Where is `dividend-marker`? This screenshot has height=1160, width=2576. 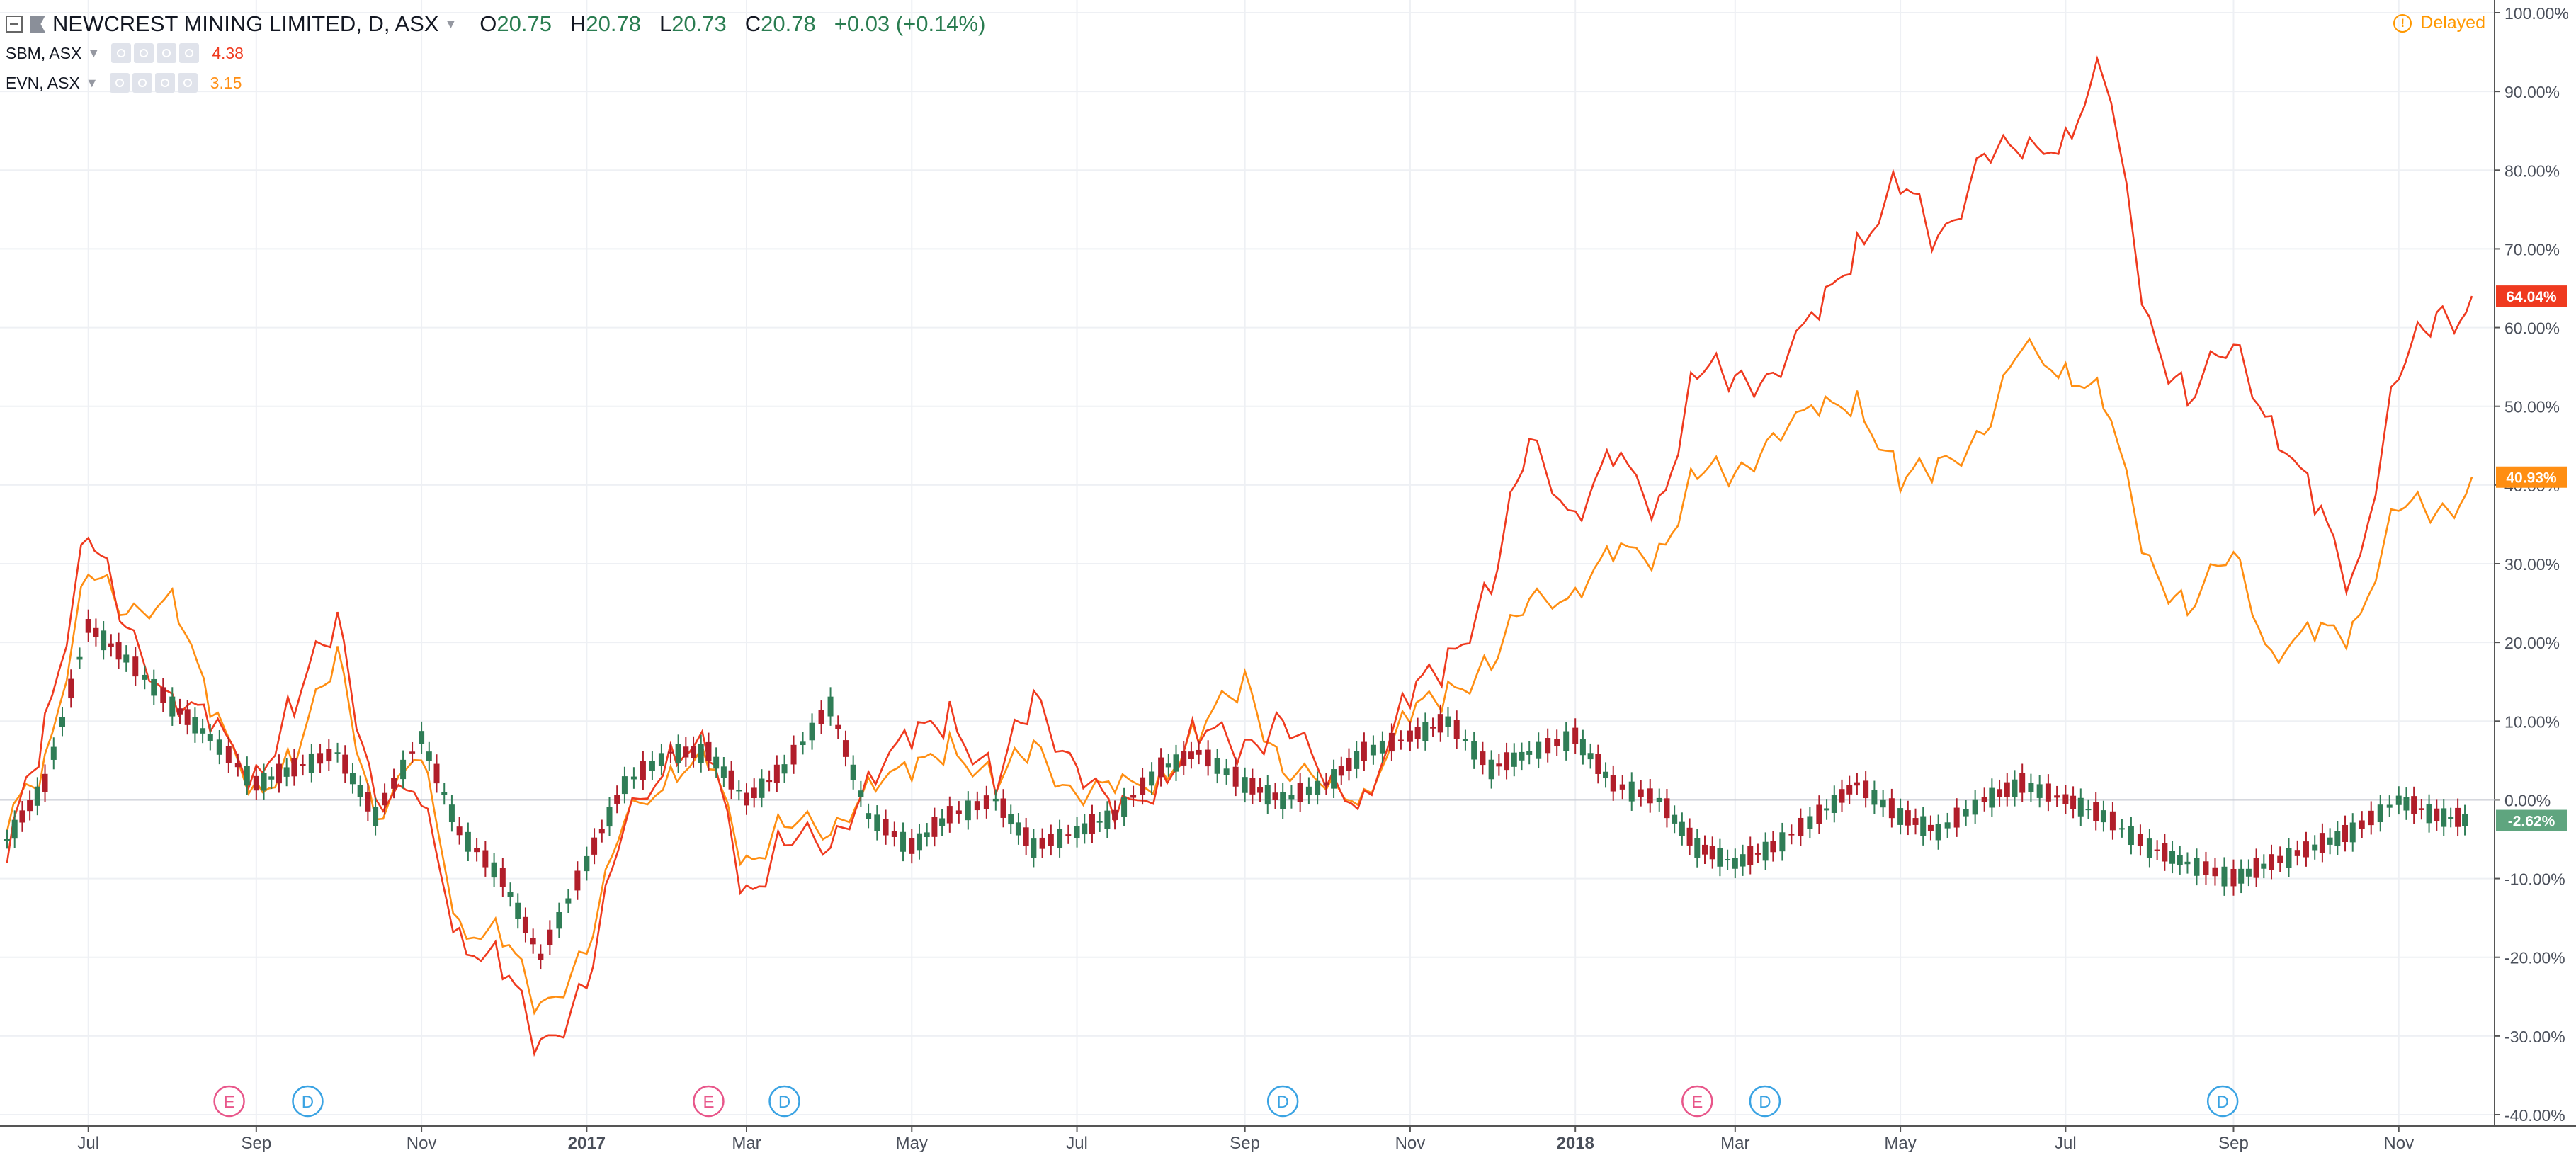 dividend-marker is located at coordinates (2222, 1101).